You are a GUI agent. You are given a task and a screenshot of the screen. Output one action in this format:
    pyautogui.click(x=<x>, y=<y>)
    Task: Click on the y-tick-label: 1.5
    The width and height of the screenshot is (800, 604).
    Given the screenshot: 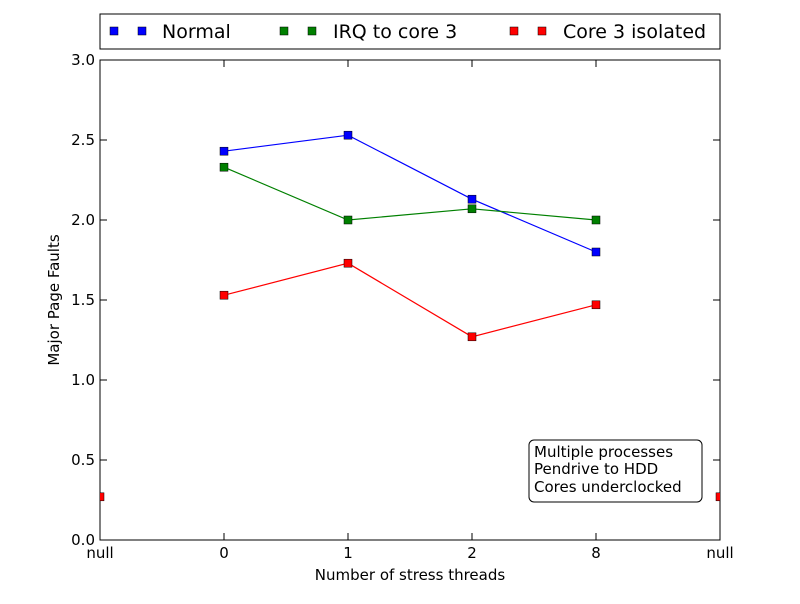 What is the action you would take?
    pyautogui.click(x=83, y=300)
    